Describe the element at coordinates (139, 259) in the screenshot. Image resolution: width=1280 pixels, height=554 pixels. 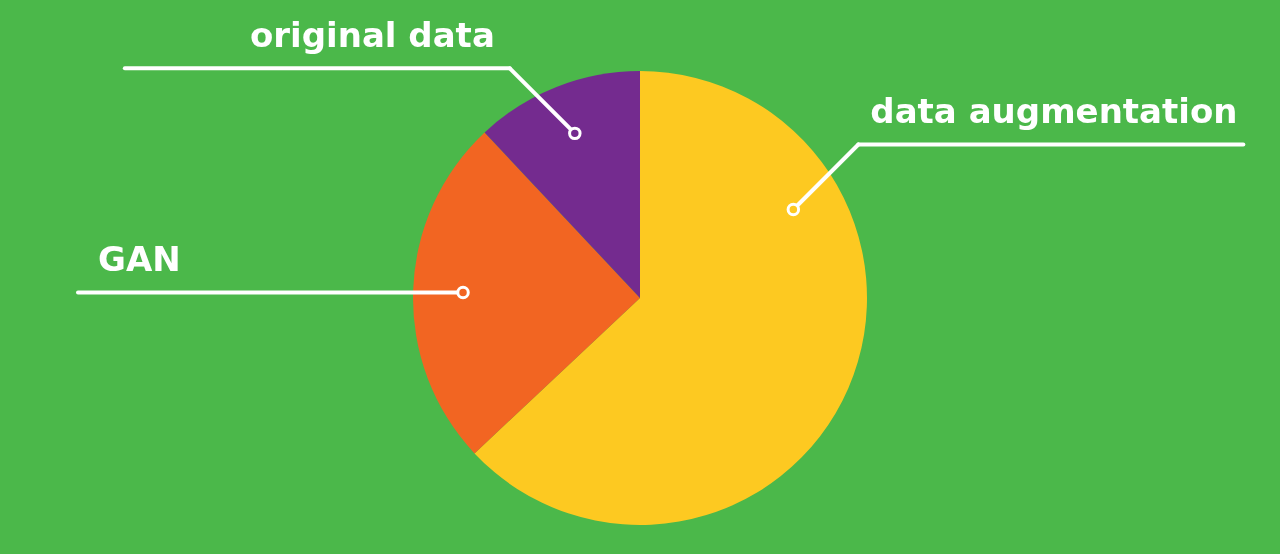
I see `slice-label: GAN` at that location.